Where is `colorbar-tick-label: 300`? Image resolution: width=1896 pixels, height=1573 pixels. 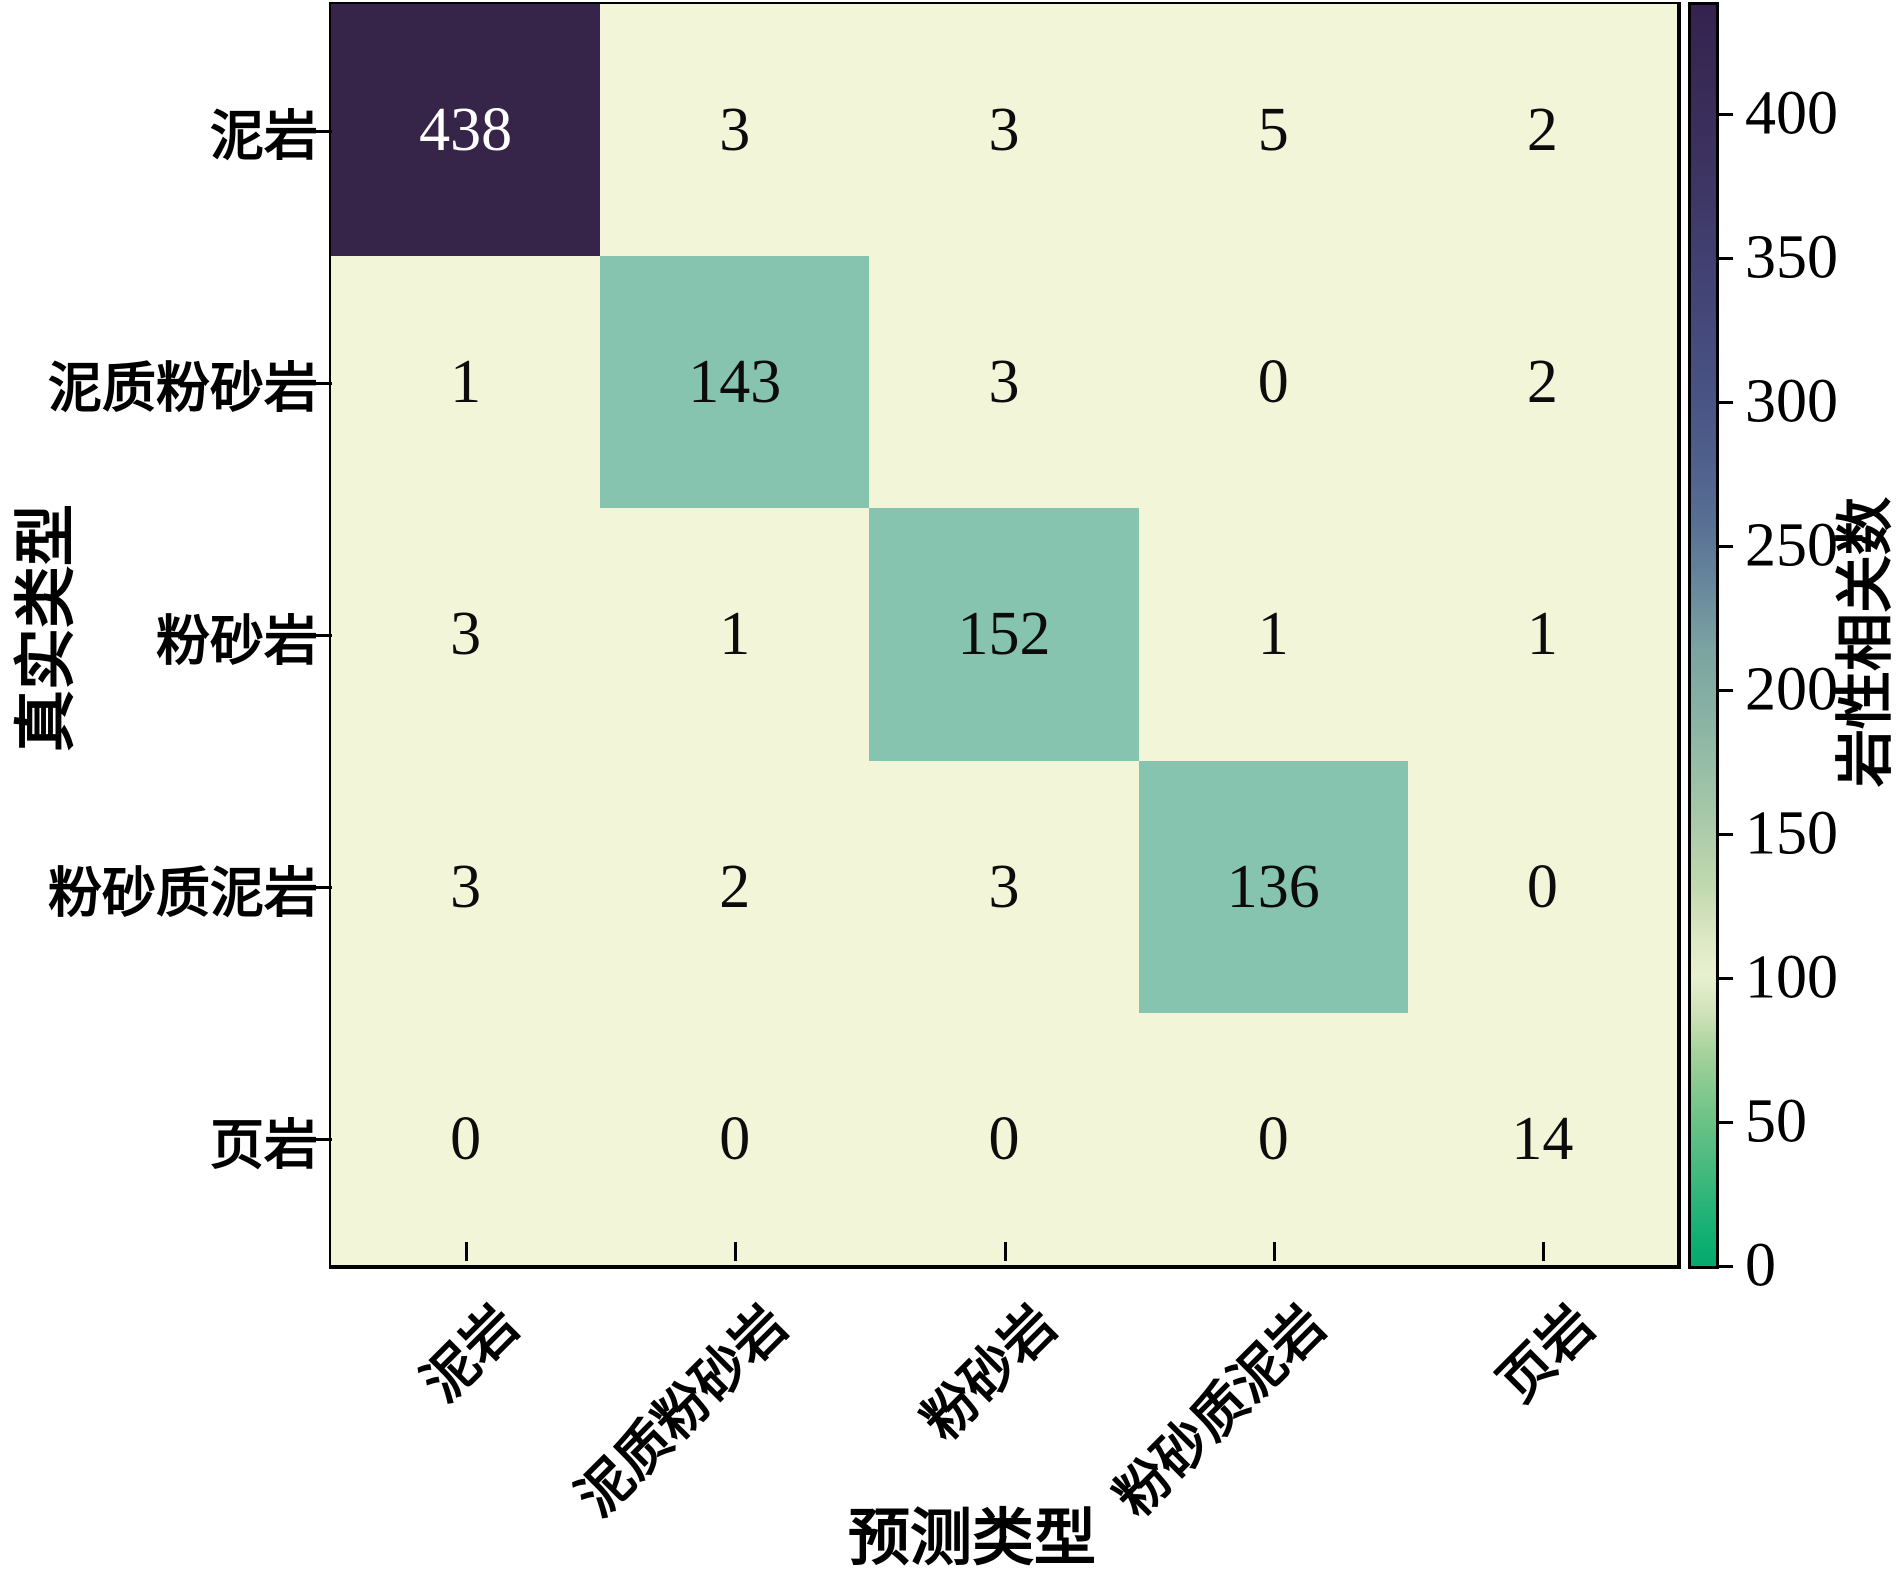 colorbar-tick-label: 300 is located at coordinates (1791, 401).